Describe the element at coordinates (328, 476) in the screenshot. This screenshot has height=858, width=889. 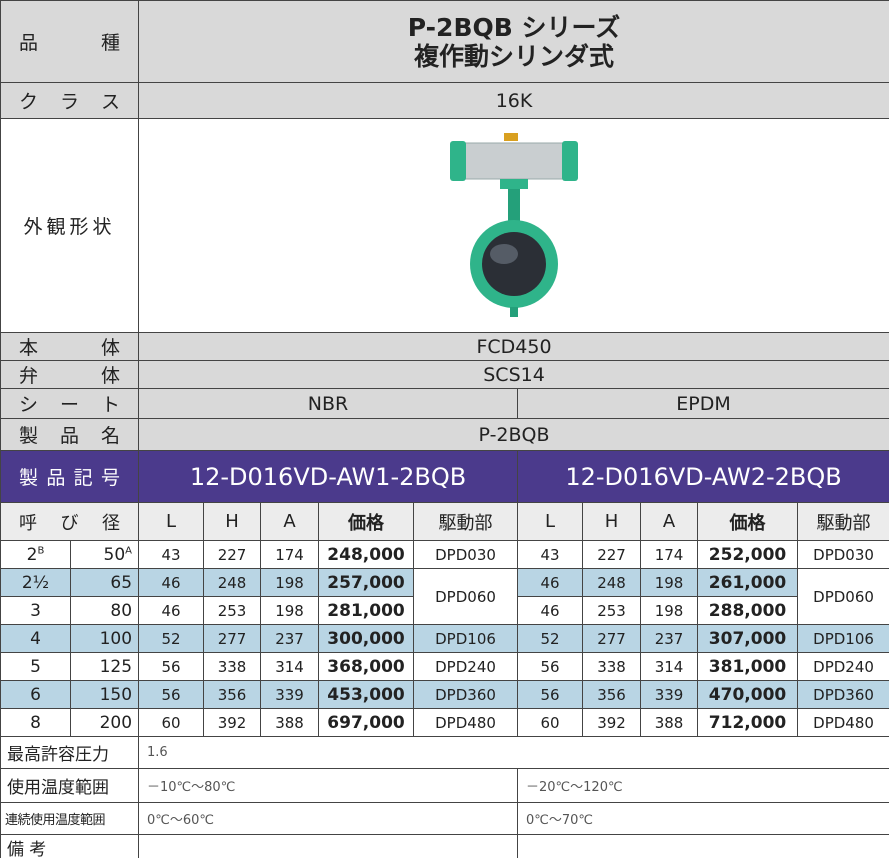
I see `product-code: 12-D016VD-AW1-2BQB` at that location.